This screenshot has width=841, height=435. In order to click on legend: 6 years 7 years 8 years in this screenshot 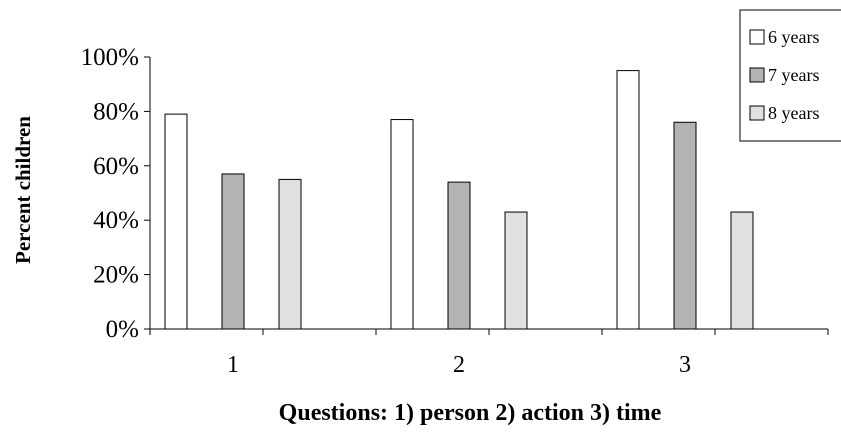, I will do `click(790, 75)`.